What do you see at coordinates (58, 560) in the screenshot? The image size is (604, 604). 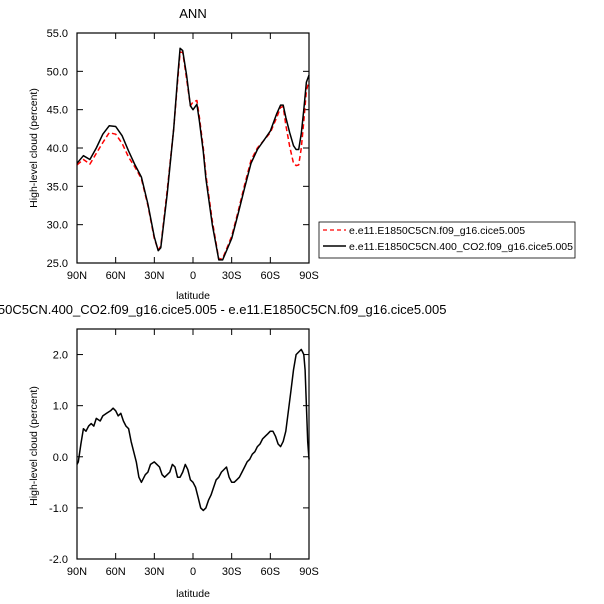 I see `bottom-y-tick-label: -2.0` at bounding box center [58, 560].